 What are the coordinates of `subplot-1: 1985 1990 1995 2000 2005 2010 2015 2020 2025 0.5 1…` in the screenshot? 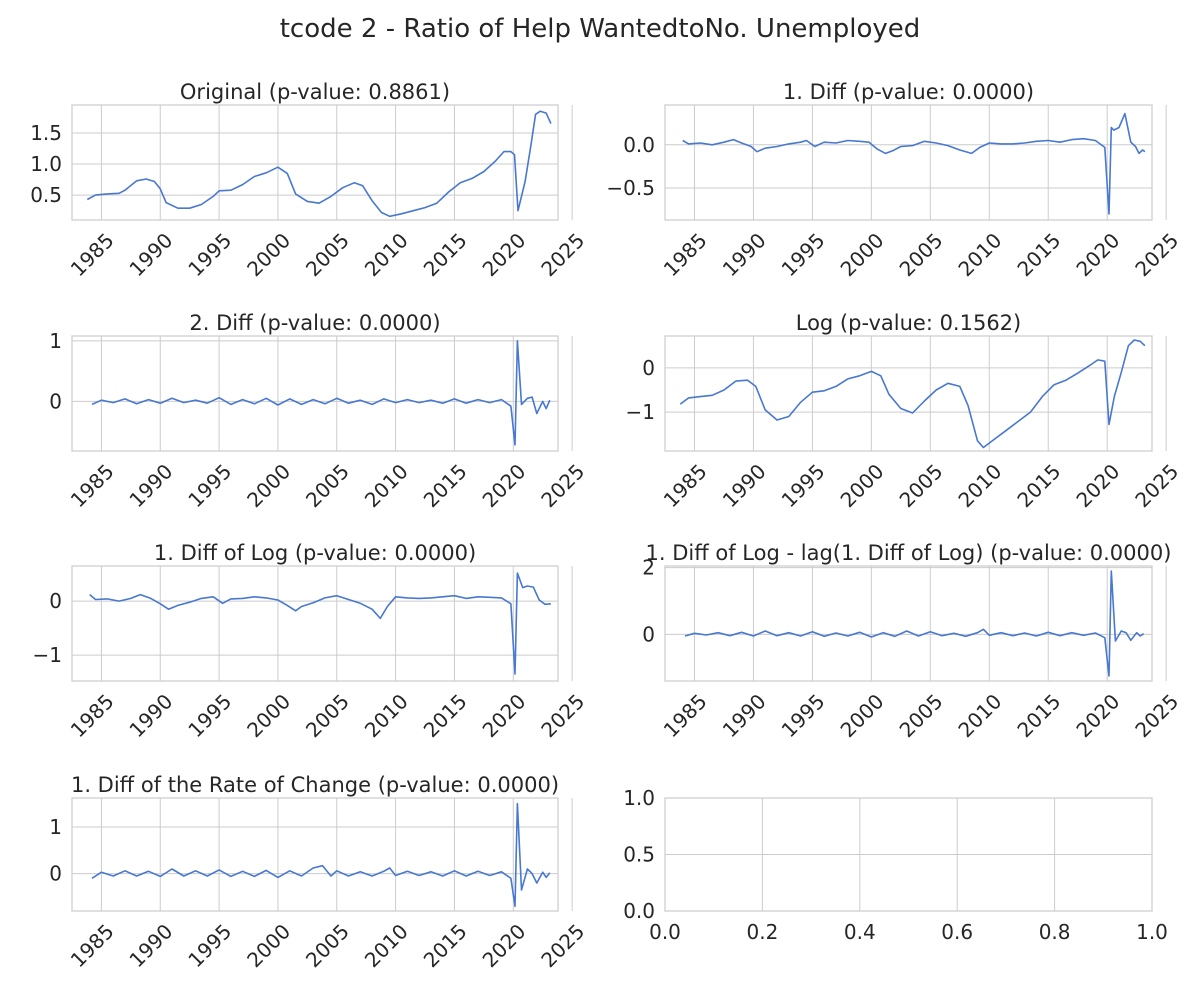 It's located at (309, 180).